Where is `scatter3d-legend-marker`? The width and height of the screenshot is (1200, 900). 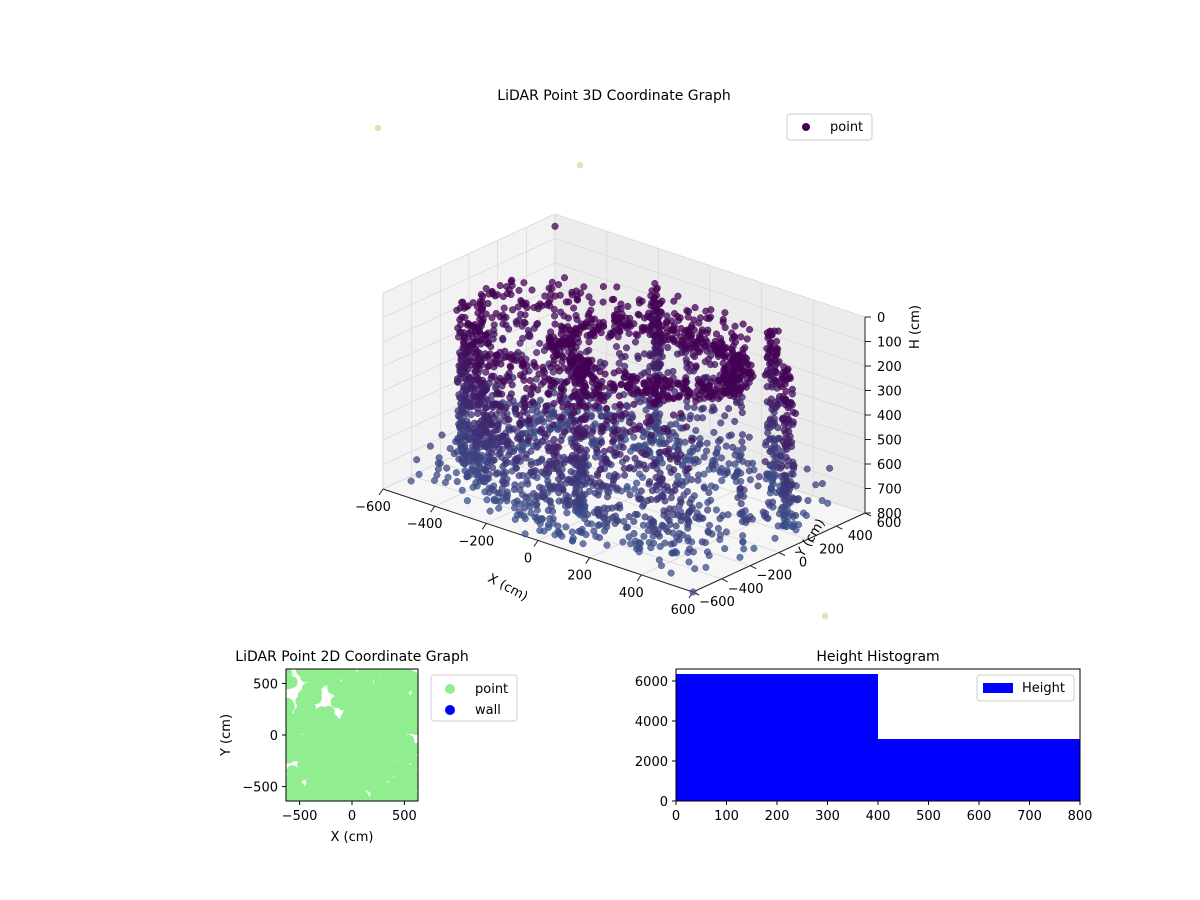
scatter3d-legend-marker is located at coordinates (806, 127).